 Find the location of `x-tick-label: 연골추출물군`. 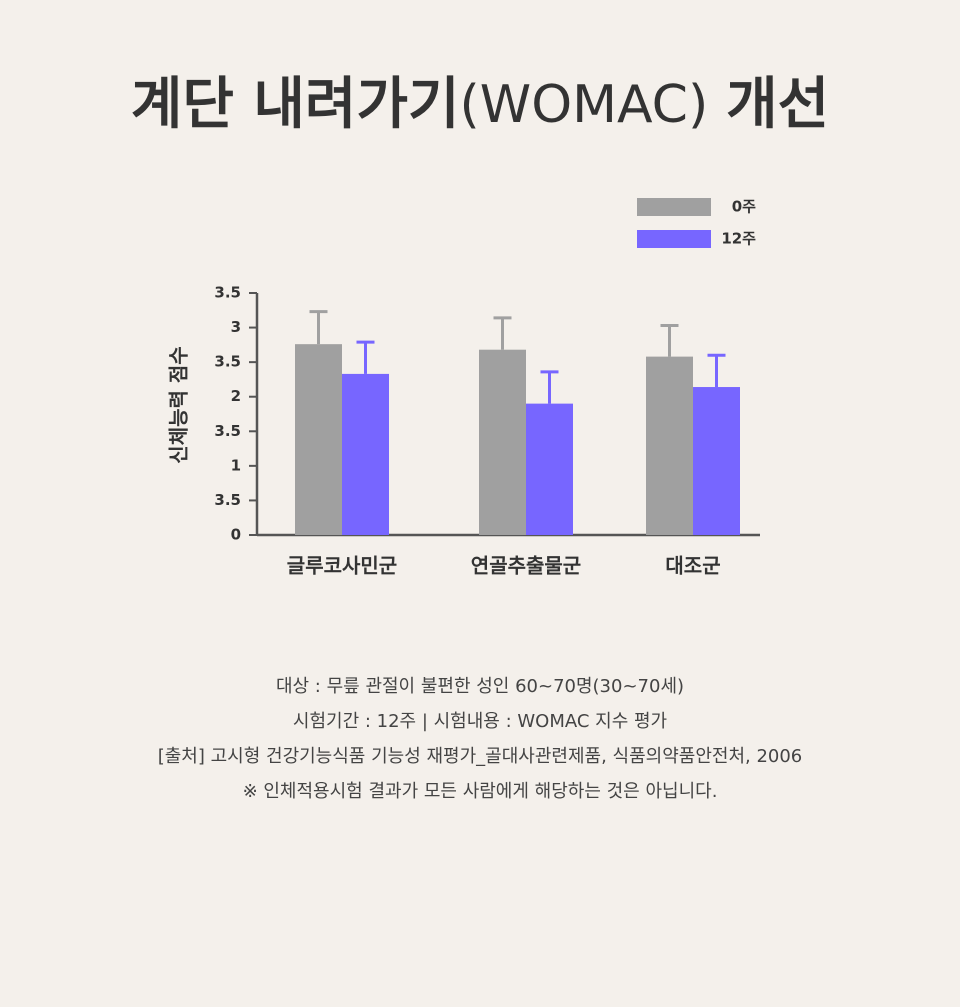

x-tick-label: 연골추출물군 is located at coordinates (526, 566).